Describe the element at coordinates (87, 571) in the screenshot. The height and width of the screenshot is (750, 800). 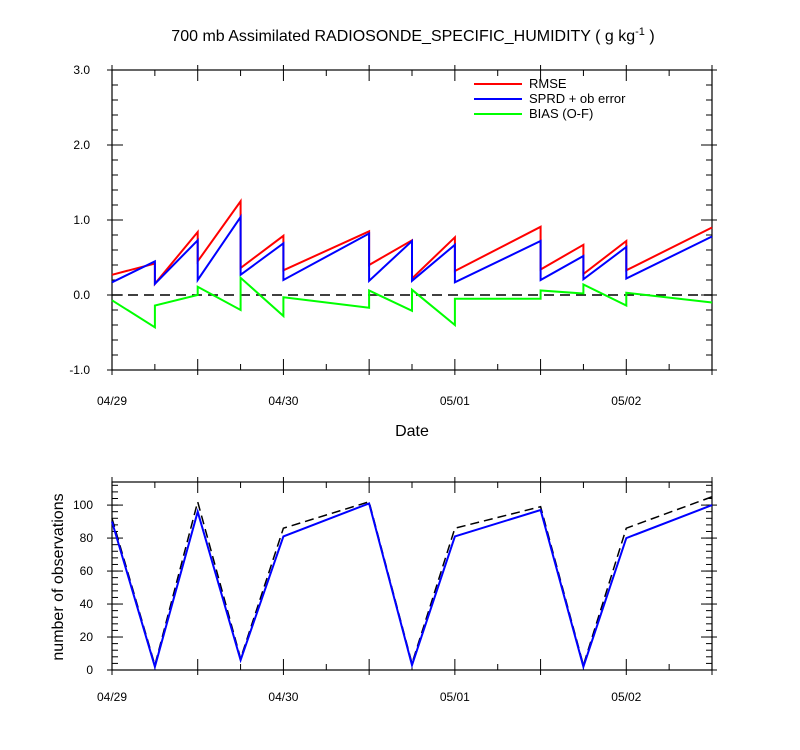
I see `bottom-y-tick-label: 60` at that location.